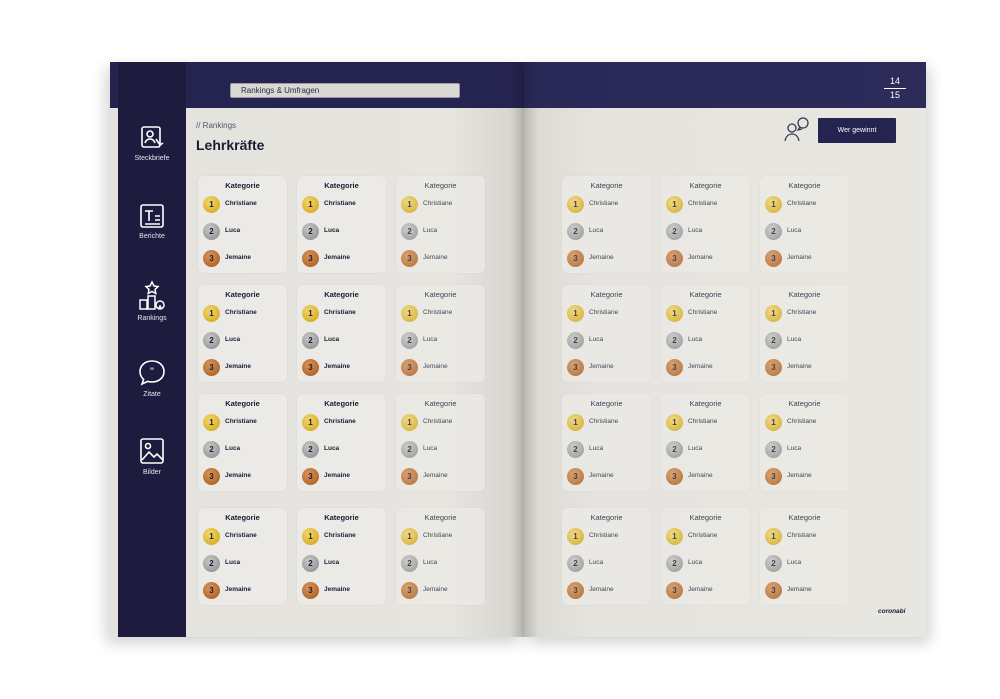  What do you see at coordinates (152, 456) in the screenshot?
I see `sidebar-item-bilder: Bilder` at bounding box center [152, 456].